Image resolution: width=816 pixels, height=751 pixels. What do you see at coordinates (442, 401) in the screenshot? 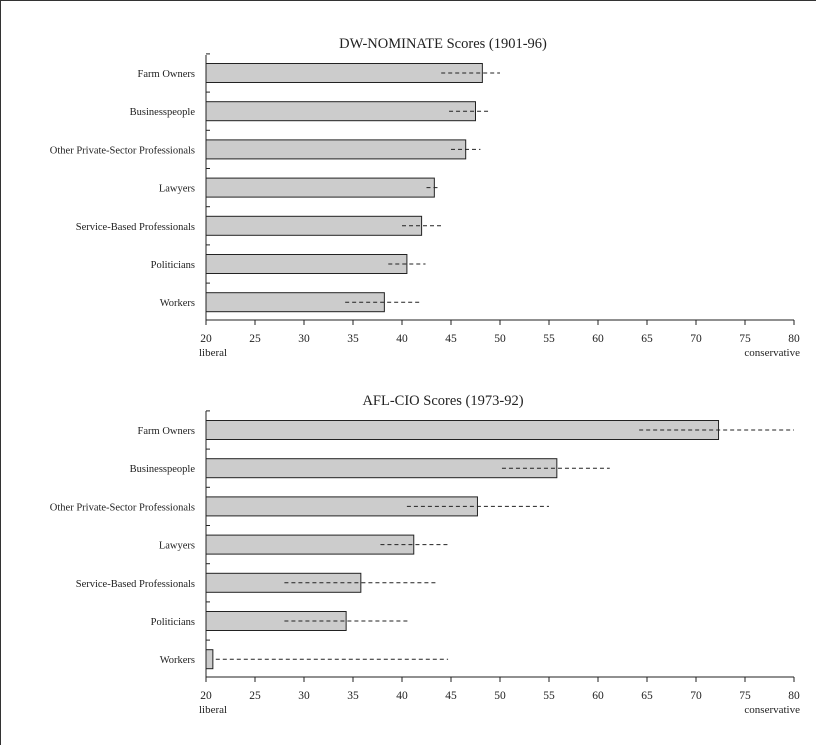
I see `chart-title: AFL-CIO Scores (1973-92)` at bounding box center [442, 401].